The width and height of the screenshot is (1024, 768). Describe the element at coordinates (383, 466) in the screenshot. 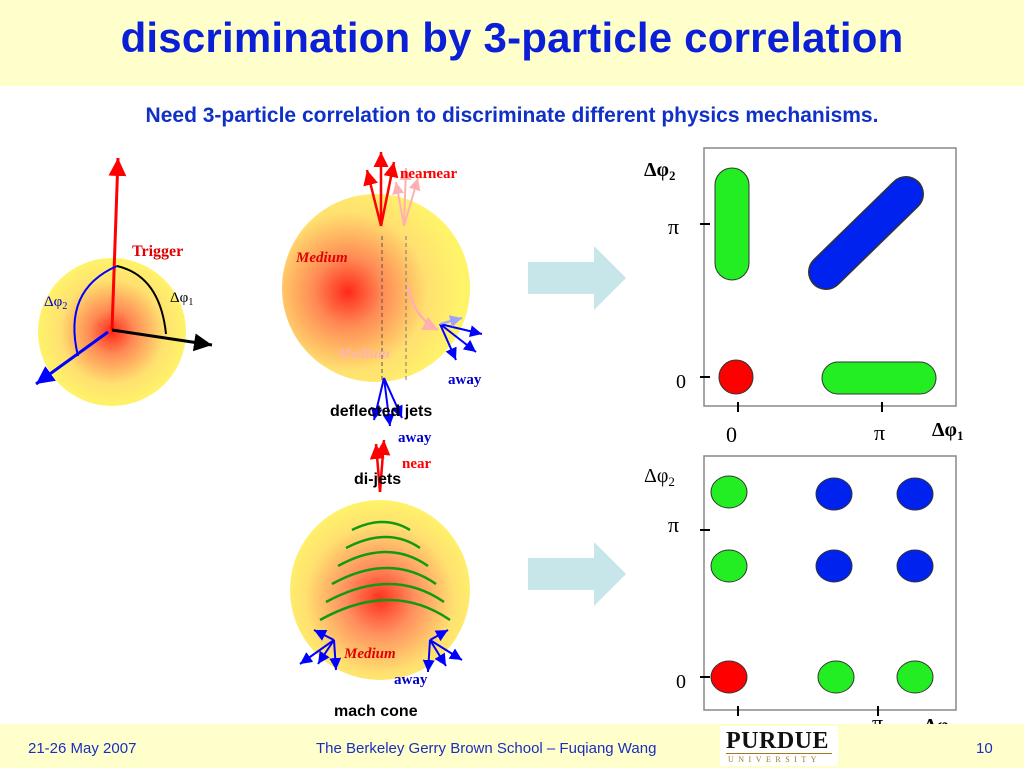

I see `dijet-near-arrow` at that location.